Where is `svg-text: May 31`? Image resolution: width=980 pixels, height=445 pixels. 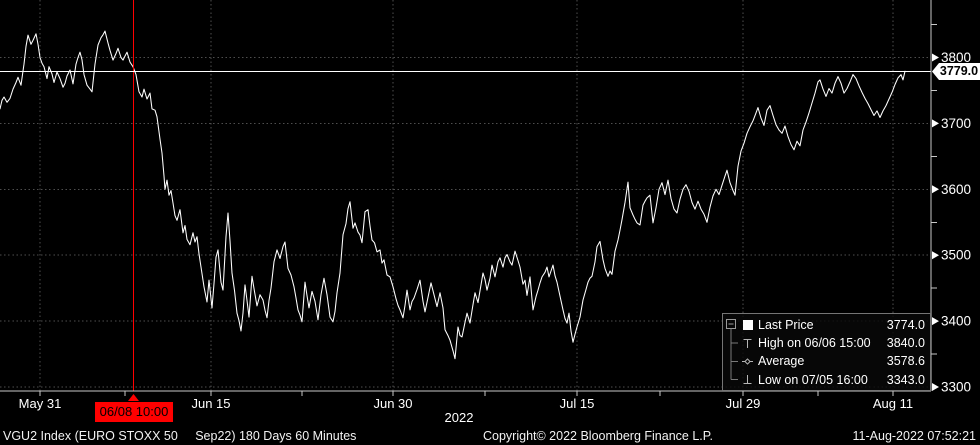 svg-text: May 31 is located at coordinates (40, 403).